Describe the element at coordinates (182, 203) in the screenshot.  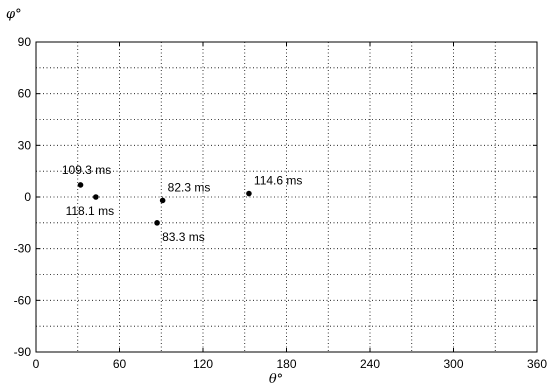
I see `data-points: 109.3 ms 118.1 ms 82.3 ms 83.3 ms 114.6 ms` at that location.